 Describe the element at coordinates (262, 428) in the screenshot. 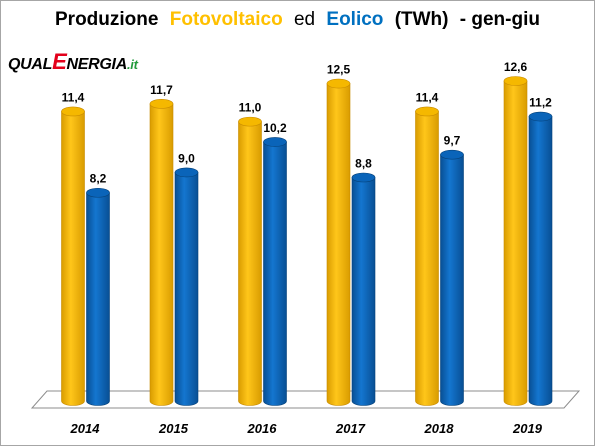

I see `tick-label-2016: 2016` at that location.